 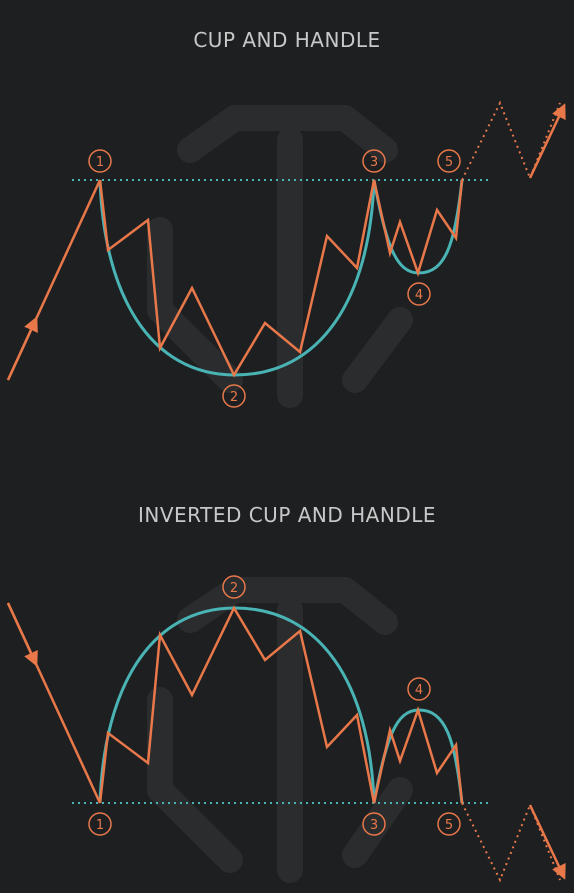 I want to click on point-marker-5: 5, so click(x=449, y=161).